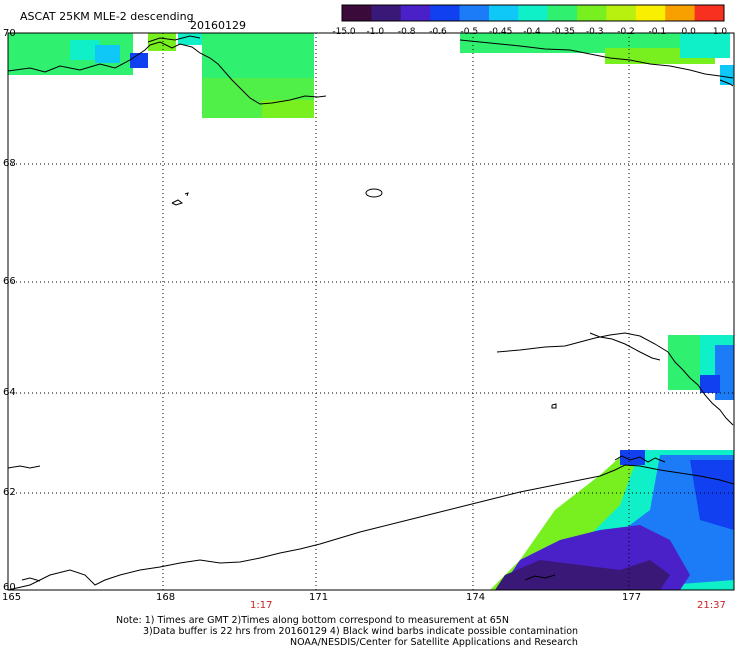 This screenshot has height=650, width=740. I want to click on lon-label: 177, so click(632, 597).